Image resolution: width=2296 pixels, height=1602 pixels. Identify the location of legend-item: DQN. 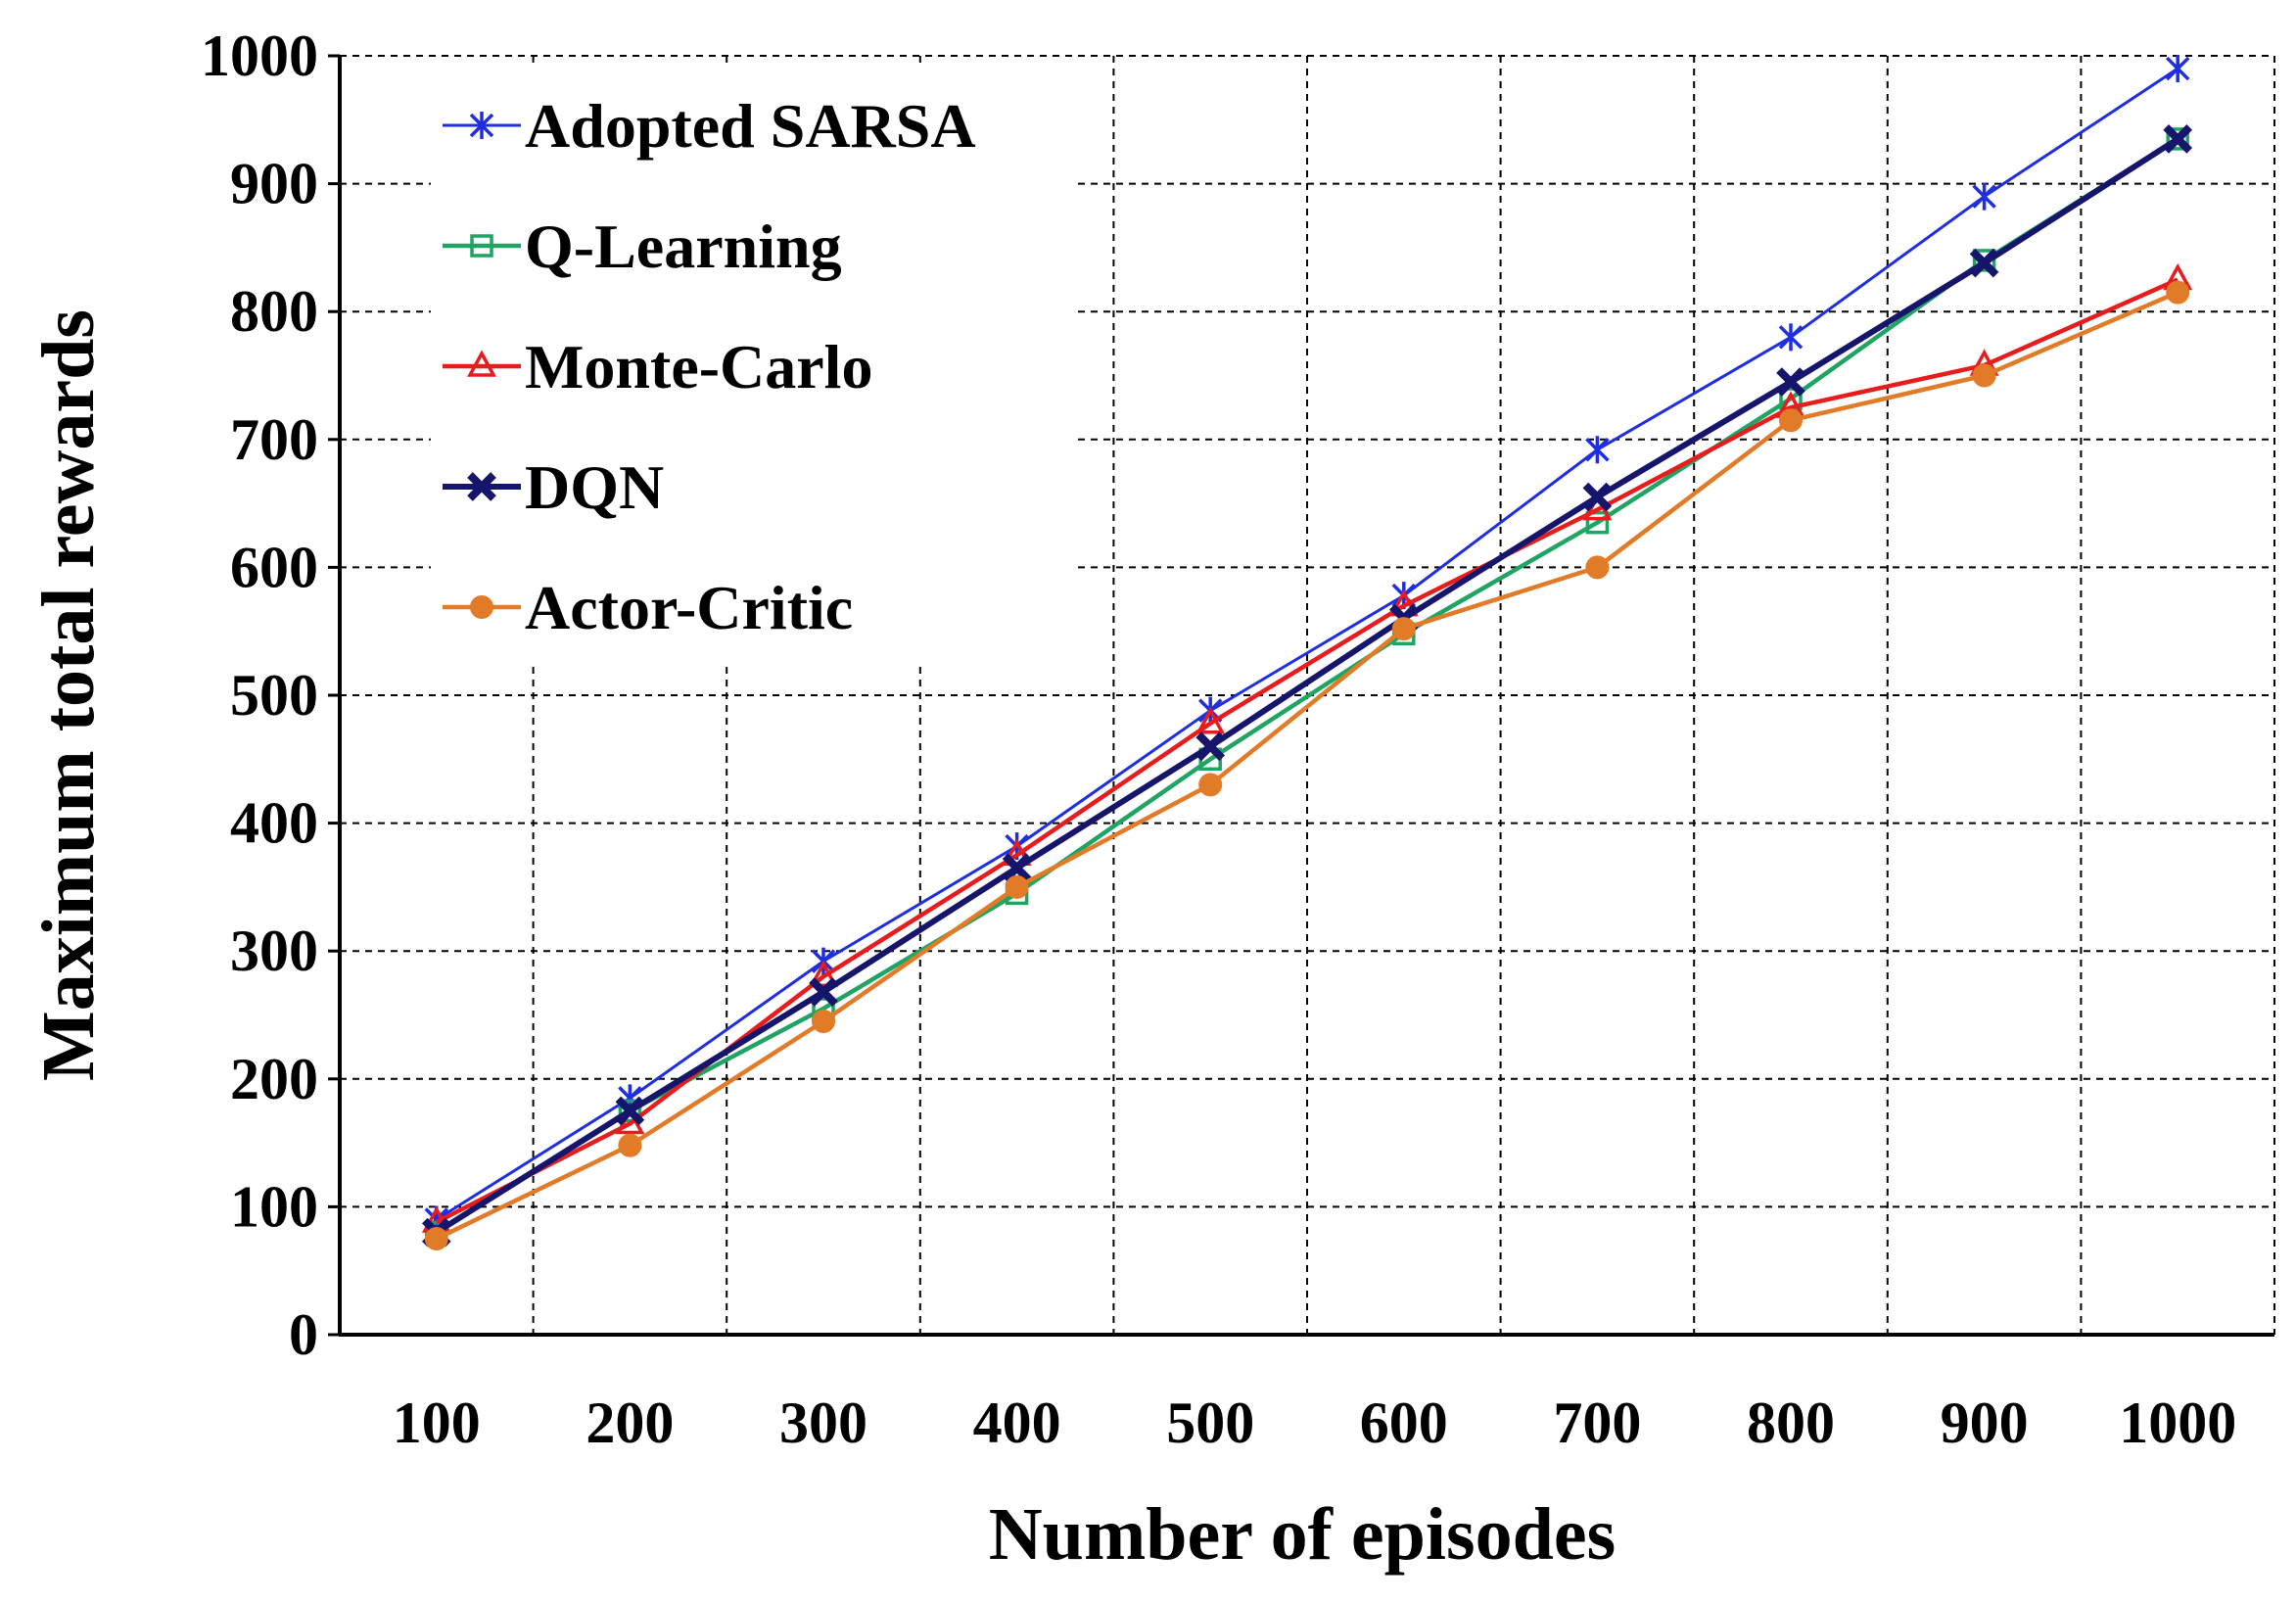
(553, 487).